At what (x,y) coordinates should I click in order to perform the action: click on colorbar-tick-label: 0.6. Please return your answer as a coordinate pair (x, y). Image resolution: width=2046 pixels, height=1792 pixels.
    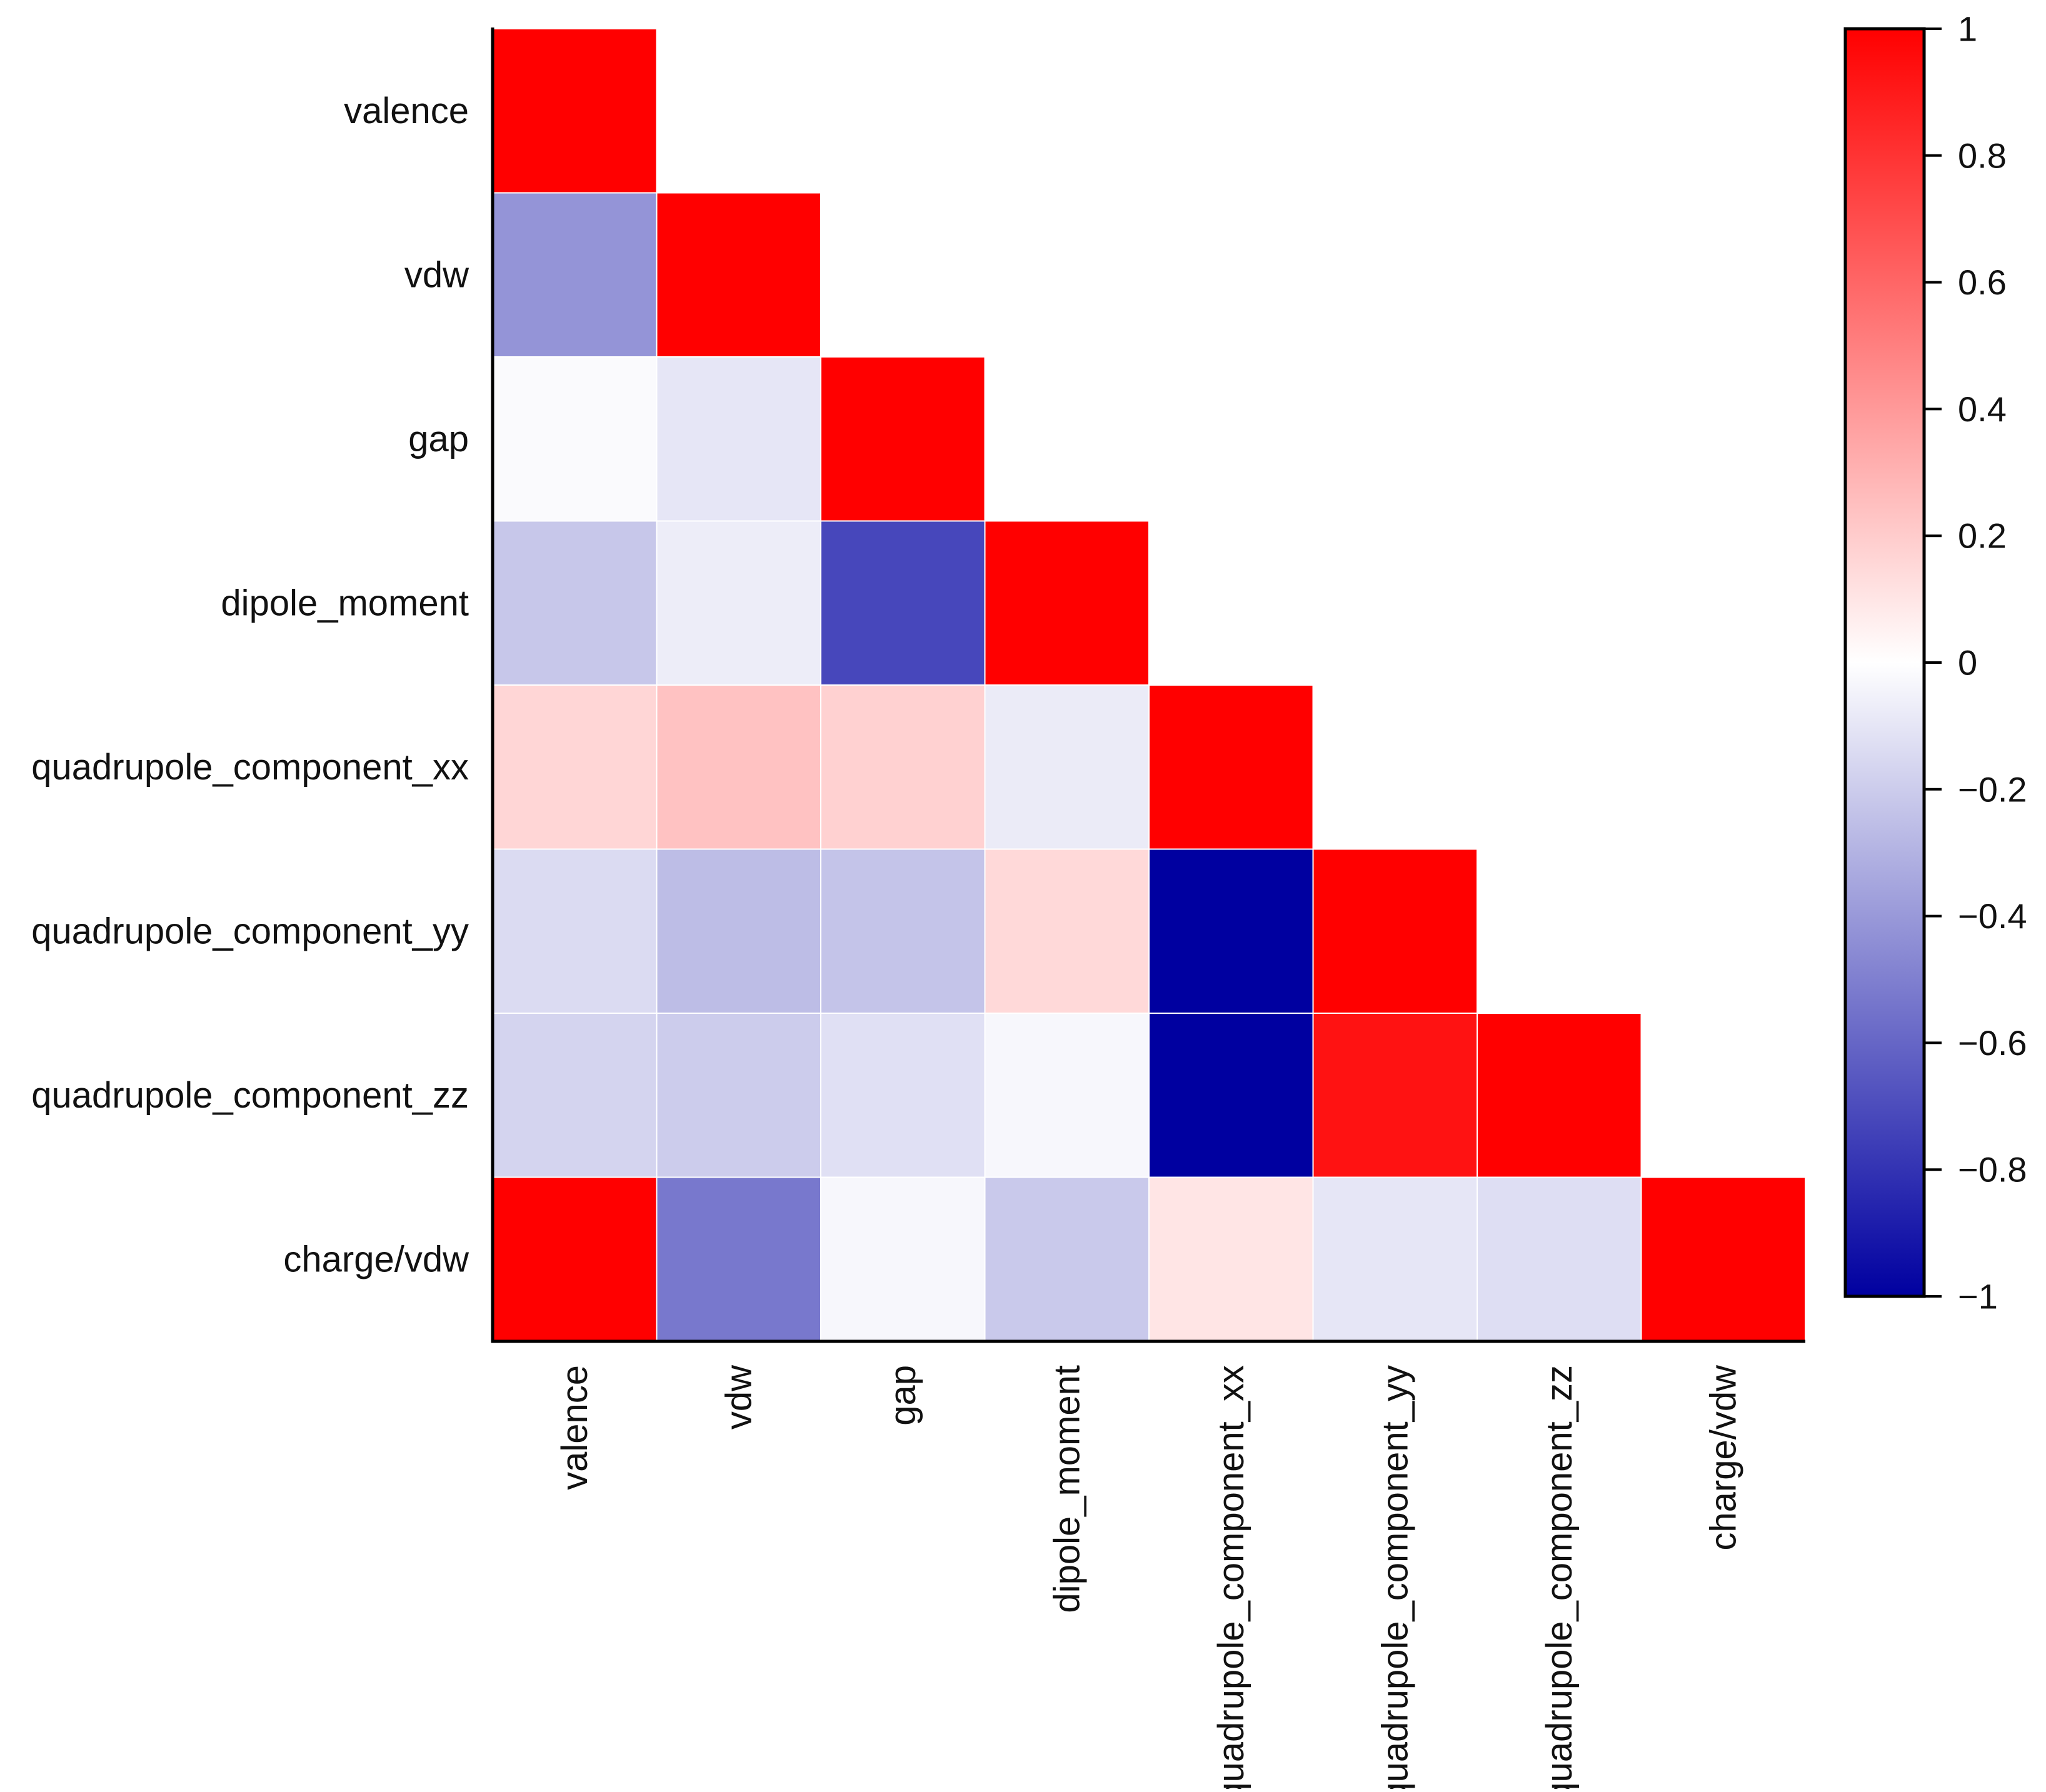
    Looking at the image, I should click on (1982, 282).